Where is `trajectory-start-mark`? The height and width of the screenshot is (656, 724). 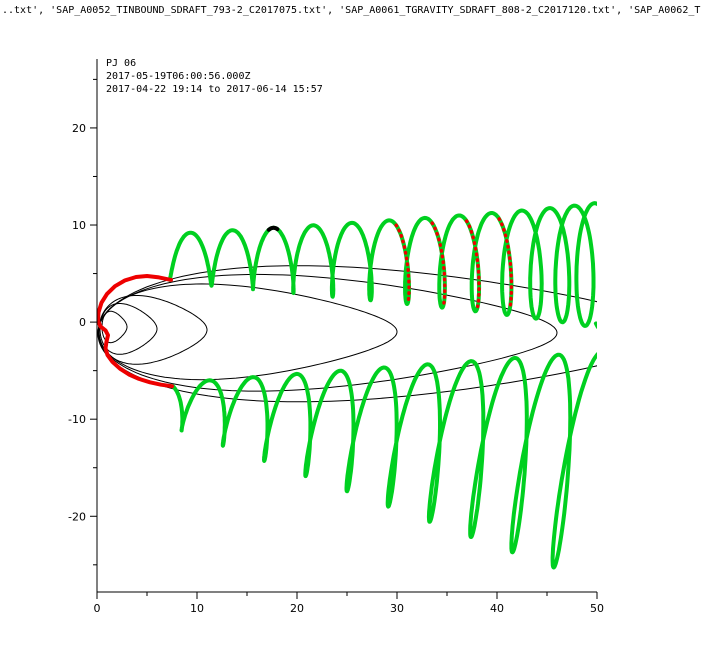
trajectory-start-mark is located at coordinates (273, 228).